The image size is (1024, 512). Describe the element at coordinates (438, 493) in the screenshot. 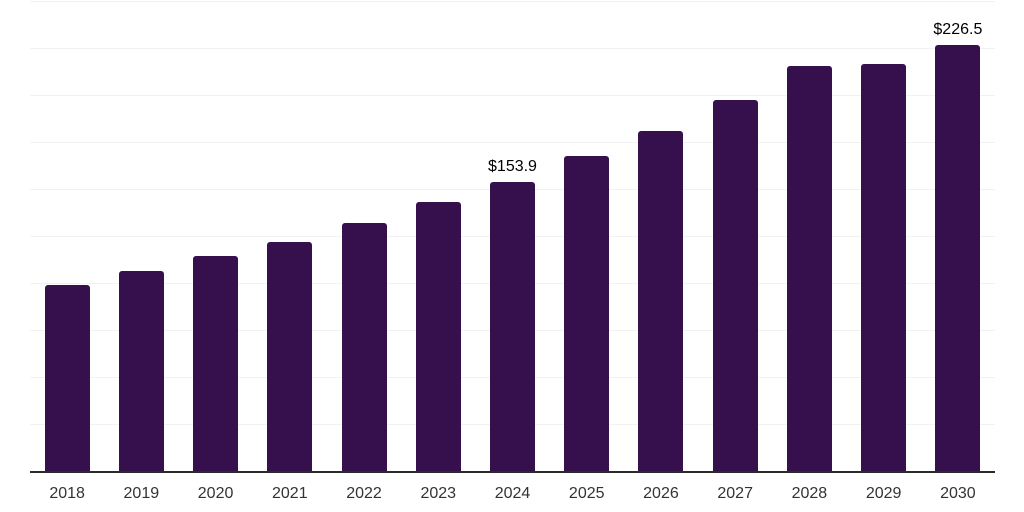

I see `x-tick-label-2023: 2023` at that location.